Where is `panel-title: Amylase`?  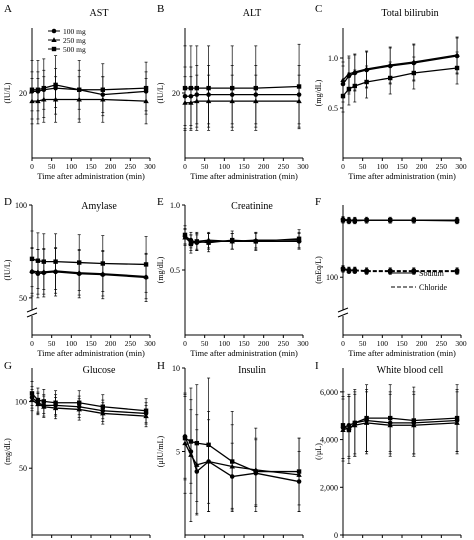
panel-title: Amylase is located at coordinates (99, 206).